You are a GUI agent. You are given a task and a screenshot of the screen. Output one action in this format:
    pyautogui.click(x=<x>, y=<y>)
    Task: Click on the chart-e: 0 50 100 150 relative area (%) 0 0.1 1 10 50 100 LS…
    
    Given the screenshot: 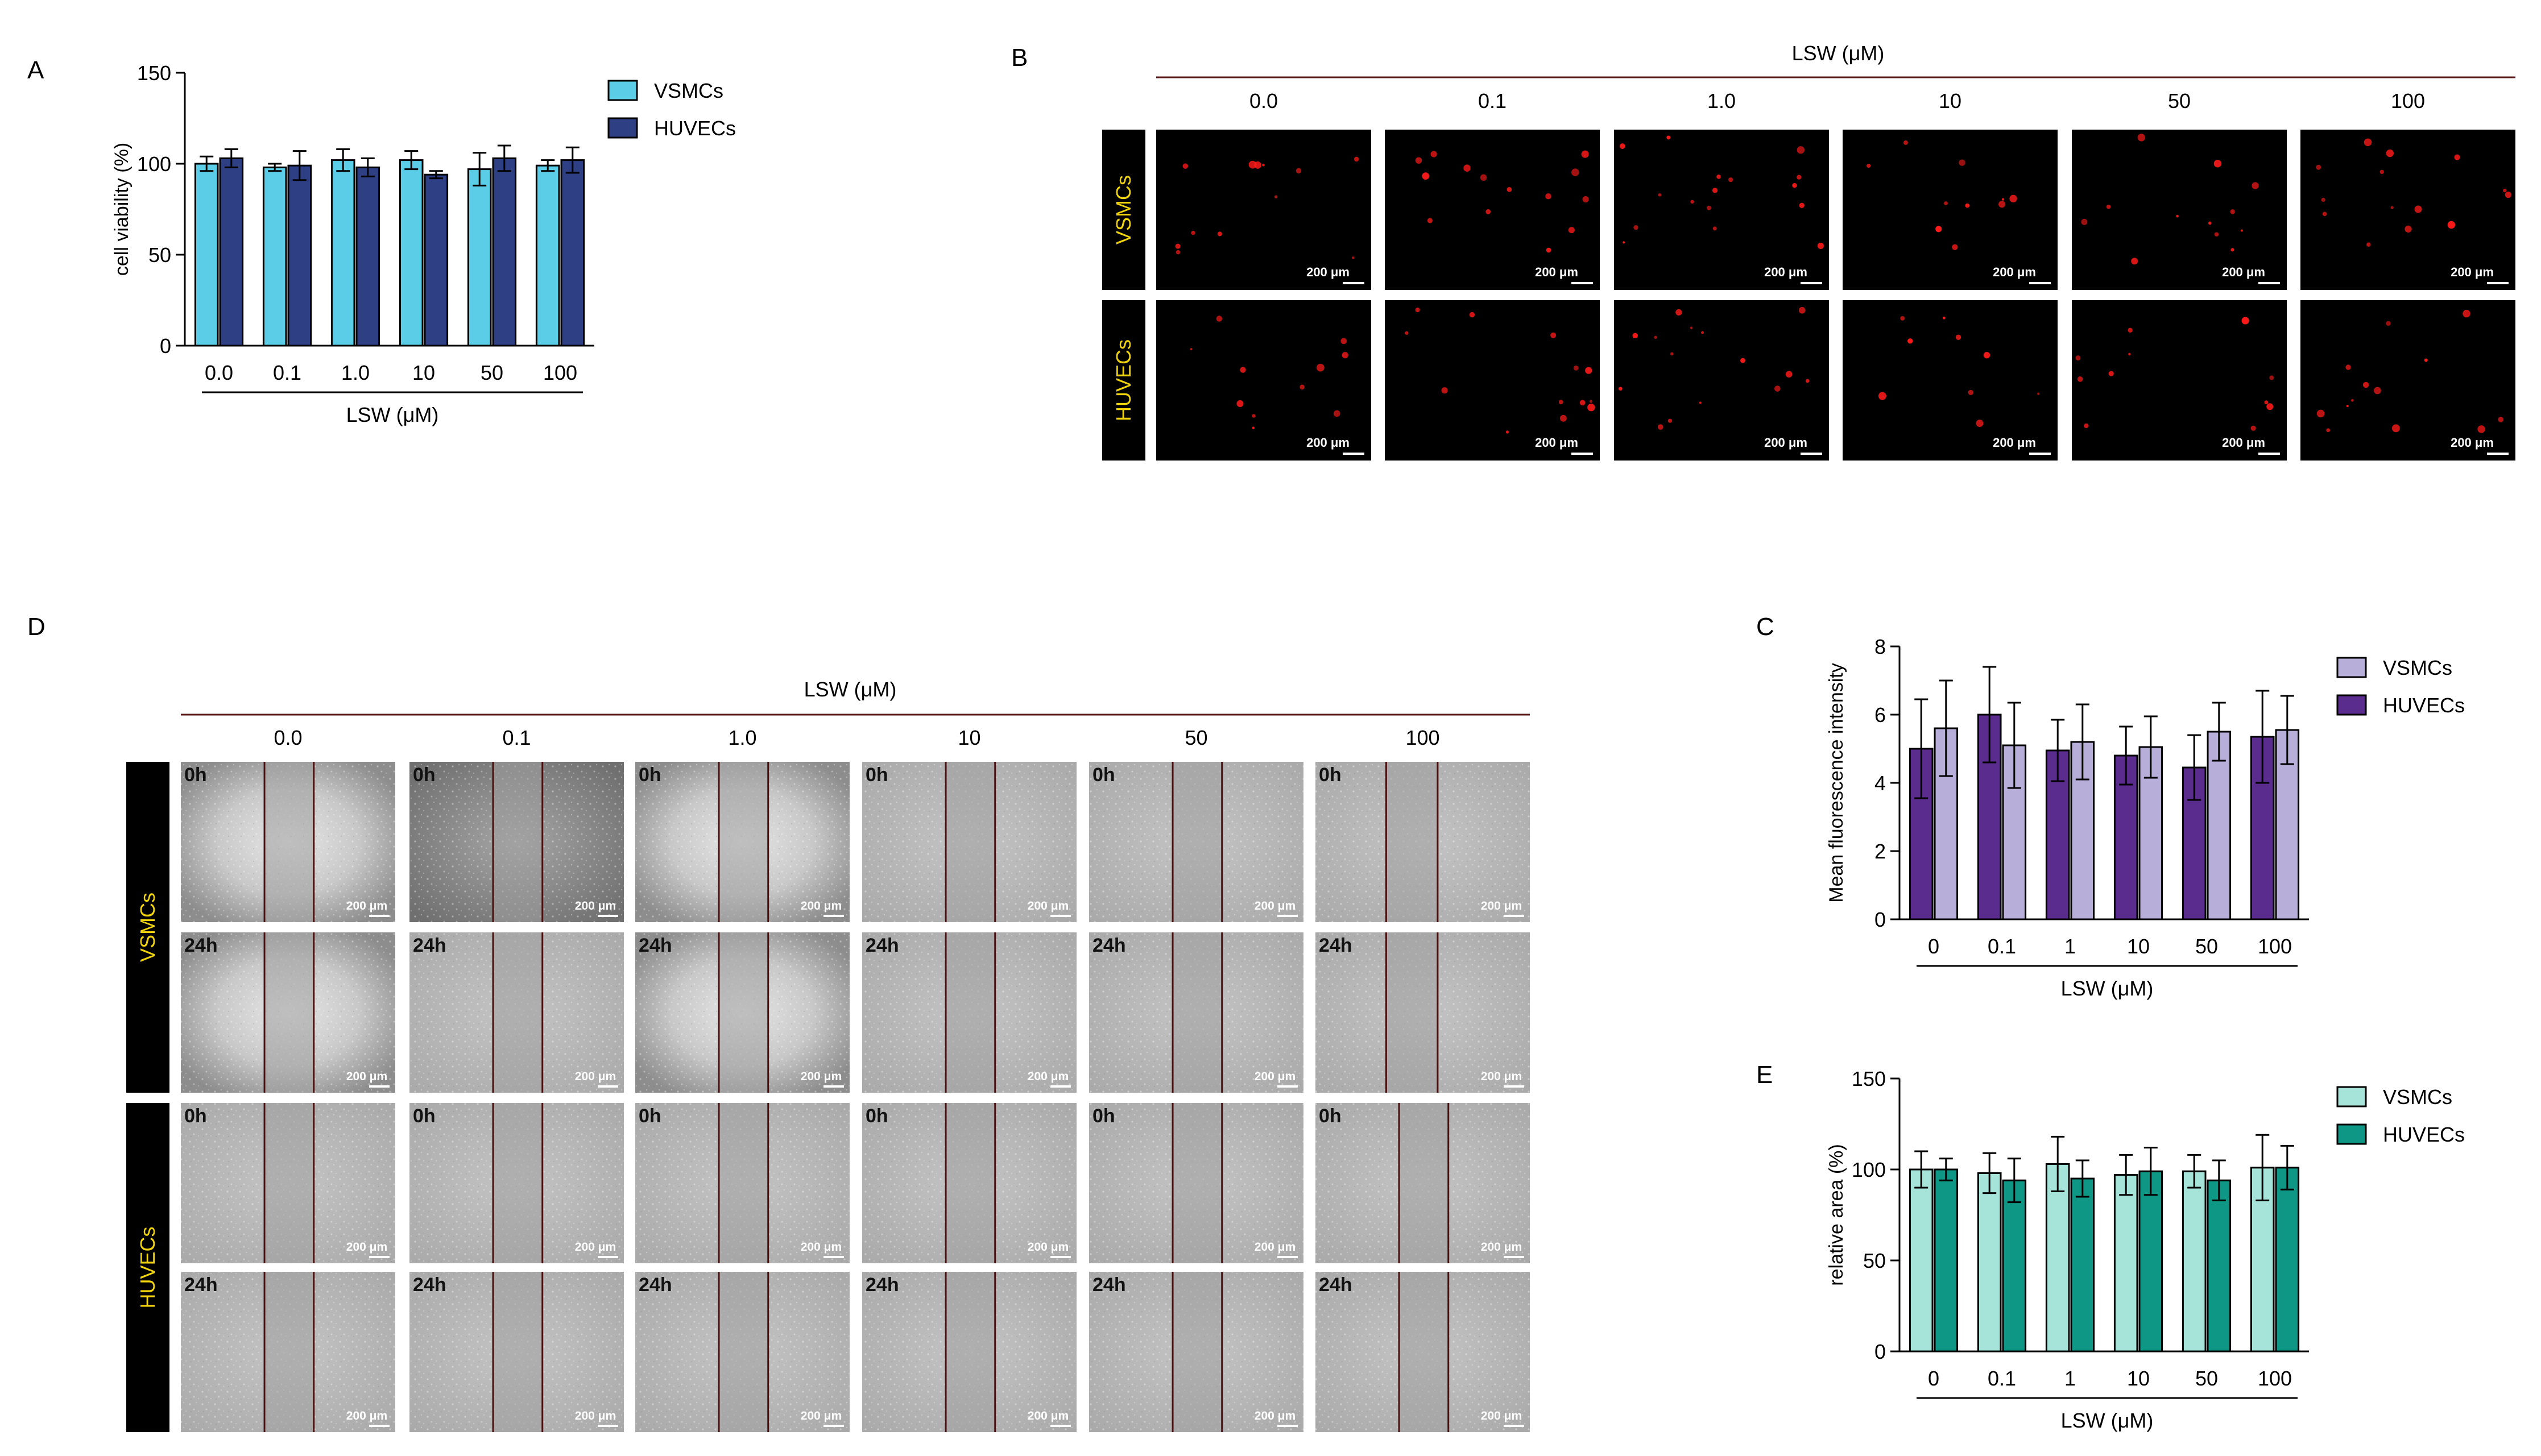 What is the action you would take?
    pyautogui.click(x=2145, y=1249)
    